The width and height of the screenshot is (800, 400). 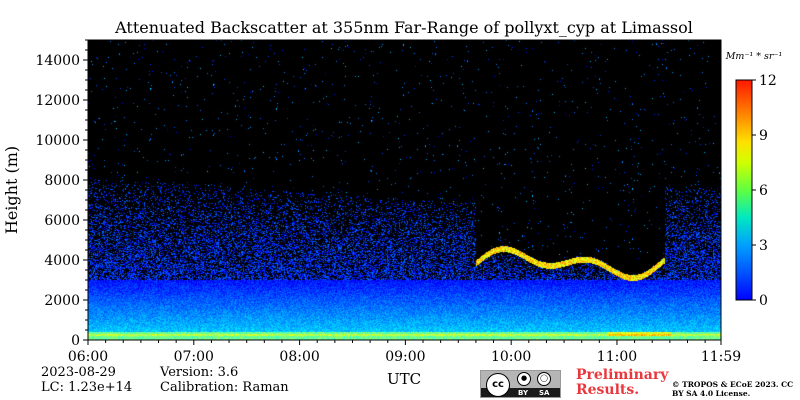 What do you see at coordinates (768, 81) in the screenshot?
I see `colorbar-tick-label: 12` at bounding box center [768, 81].